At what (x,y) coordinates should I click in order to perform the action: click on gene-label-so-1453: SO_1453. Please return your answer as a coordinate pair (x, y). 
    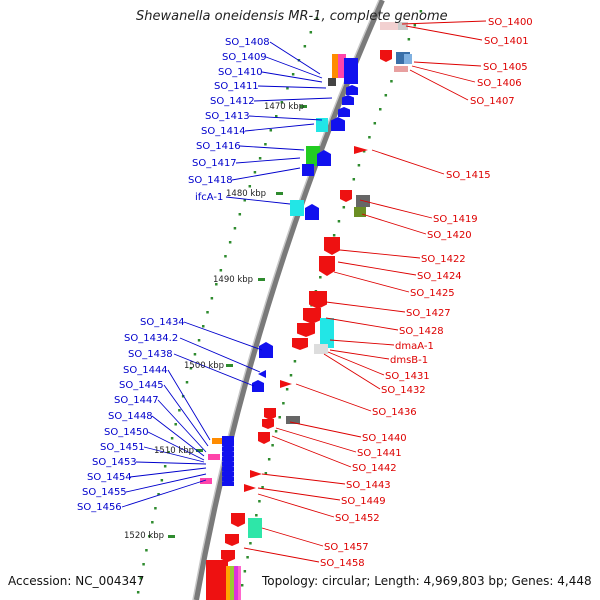
    Looking at the image, I should click on (114, 462).